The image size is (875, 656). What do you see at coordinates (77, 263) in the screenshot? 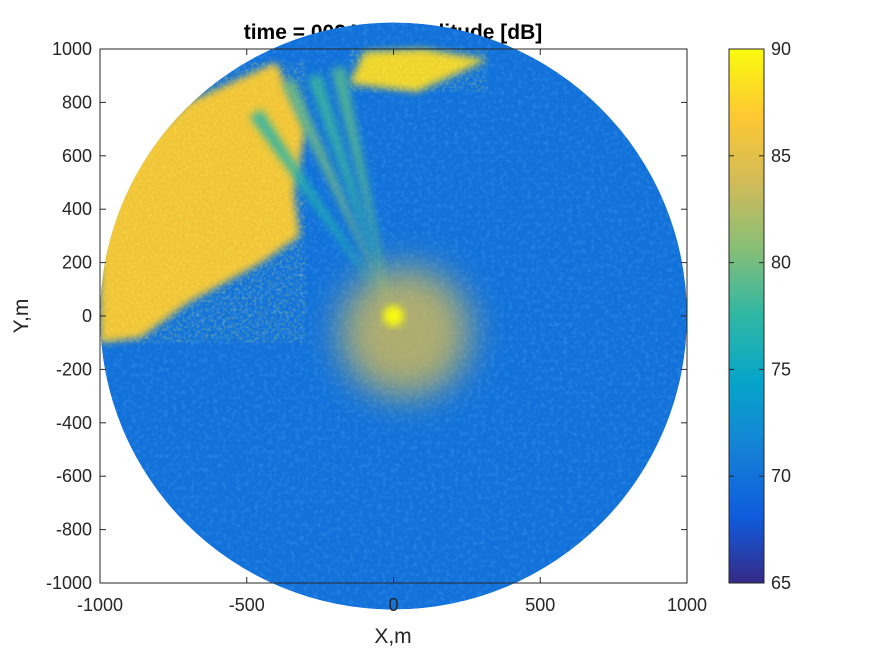
I see `y-tick-label: 200` at bounding box center [77, 263].